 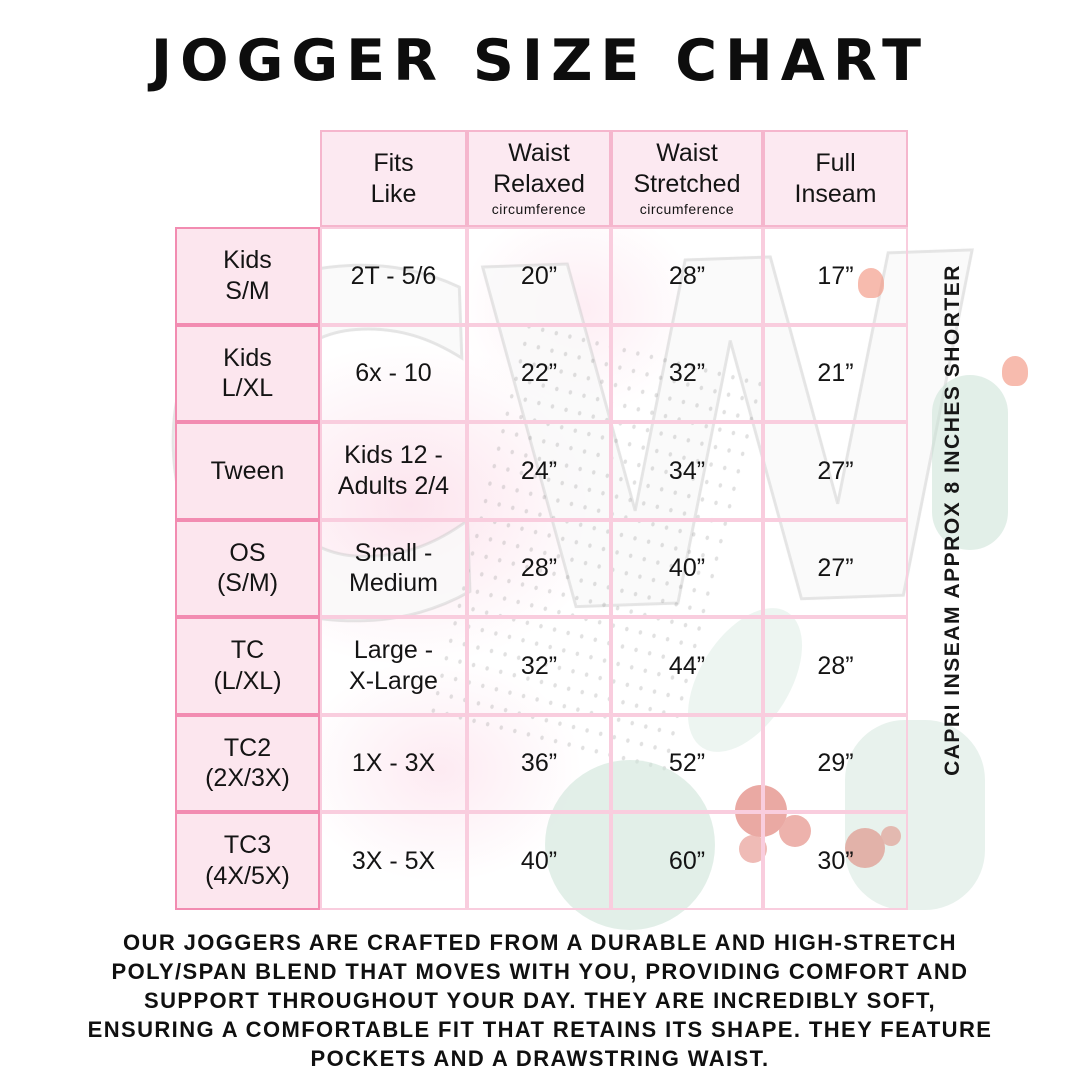 What do you see at coordinates (687, 763) in the screenshot?
I see `waist-stretched-value: 52”` at bounding box center [687, 763].